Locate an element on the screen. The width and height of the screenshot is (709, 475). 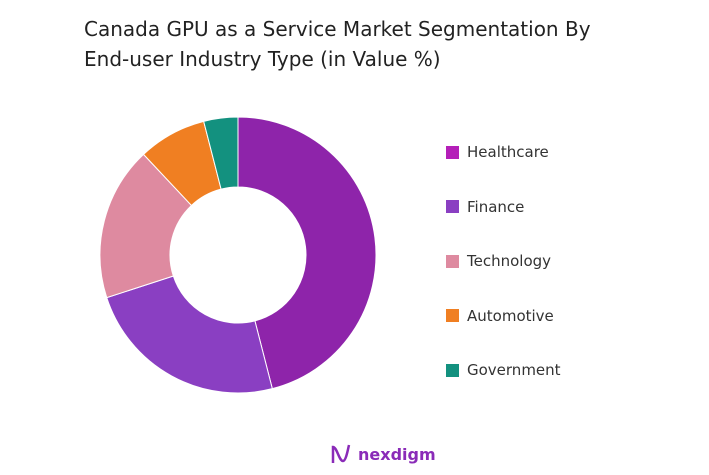
legend-label: Technology is located at coordinates (509, 261).